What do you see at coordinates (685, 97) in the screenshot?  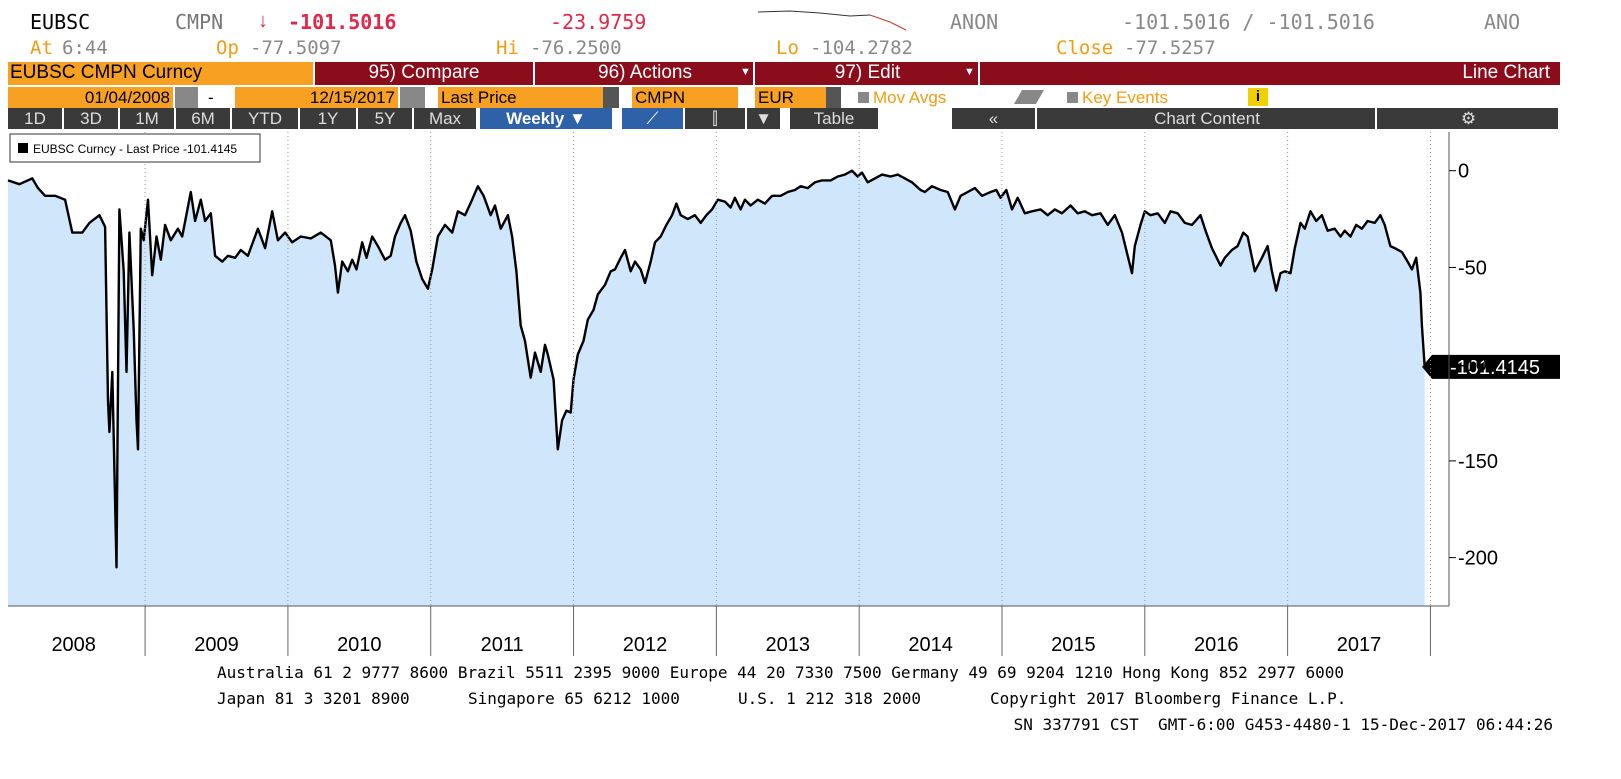 I see `source-field: CMPN` at bounding box center [685, 97].